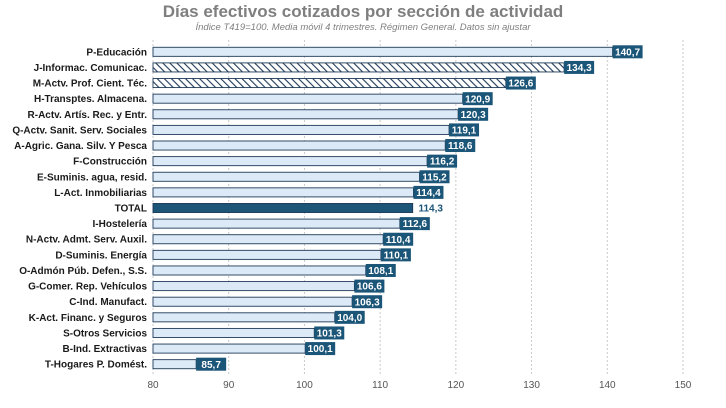 The height and width of the screenshot is (408, 726). What do you see at coordinates (83, 271) in the screenshot?
I see `category-label: O-Admón Púb. Defen., S.S.` at bounding box center [83, 271].